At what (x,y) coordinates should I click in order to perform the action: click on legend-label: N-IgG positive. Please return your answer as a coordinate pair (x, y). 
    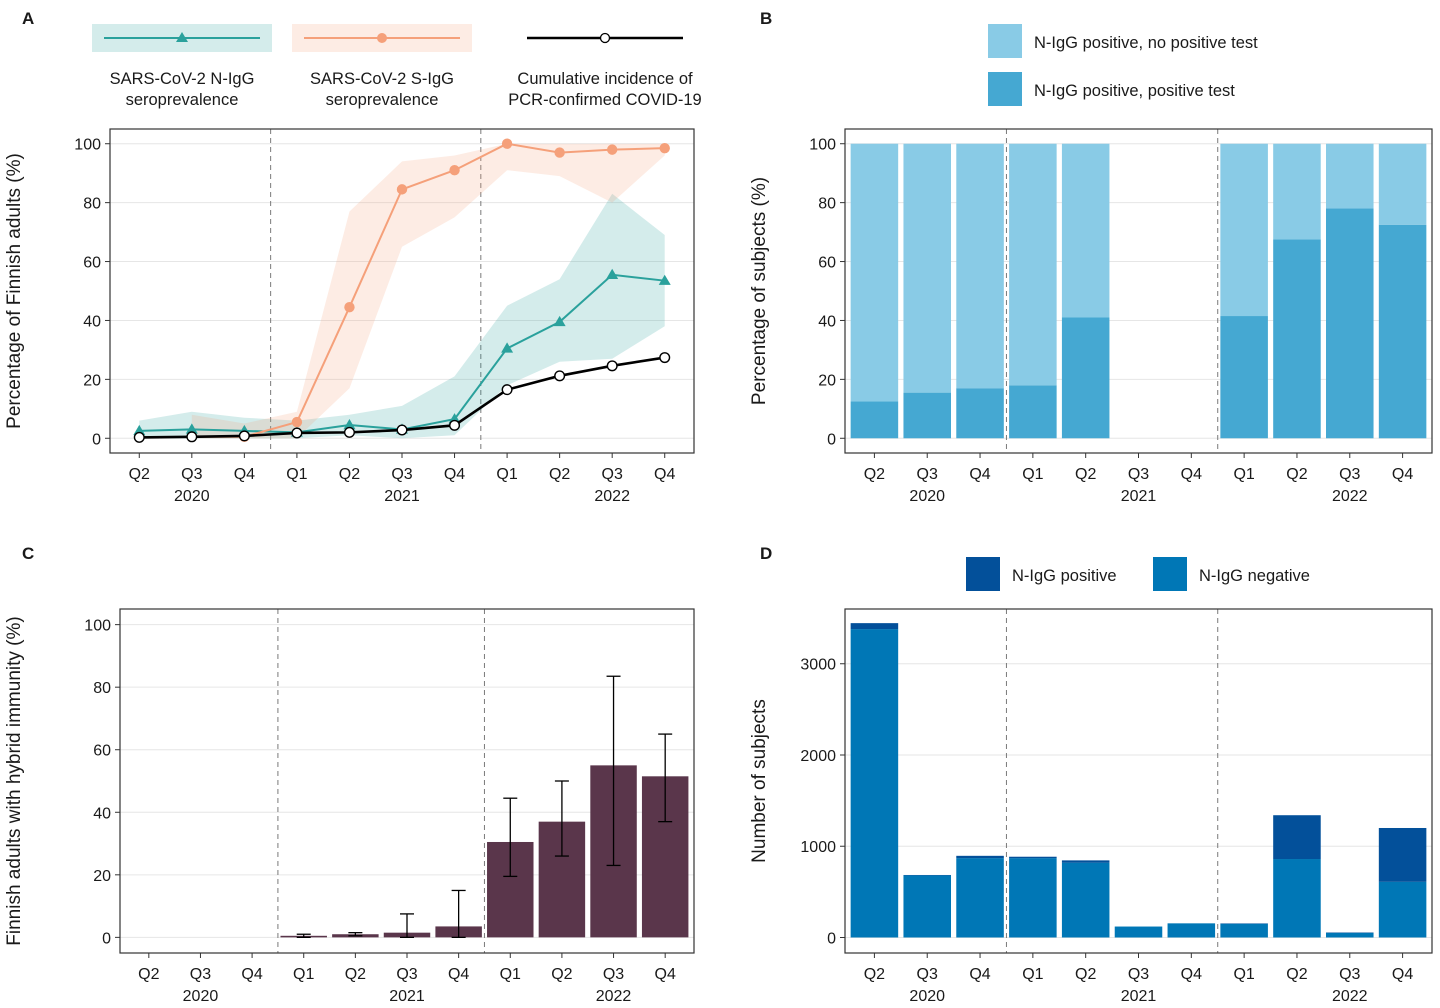
    Looking at the image, I should click on (1064, 576).